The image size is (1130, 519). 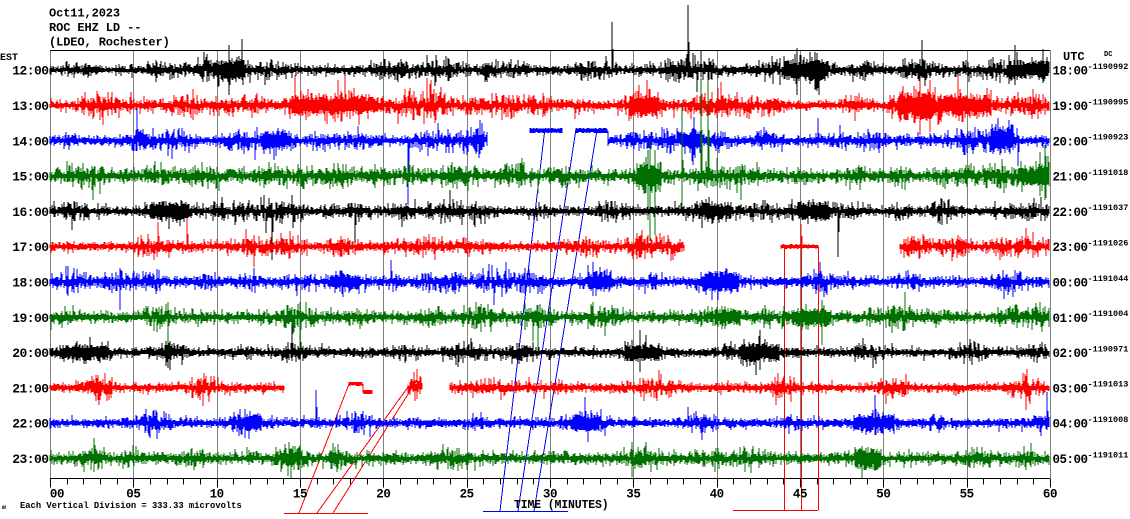 I want to click on svg-text: -1191008, so click(x=1108, y=420).